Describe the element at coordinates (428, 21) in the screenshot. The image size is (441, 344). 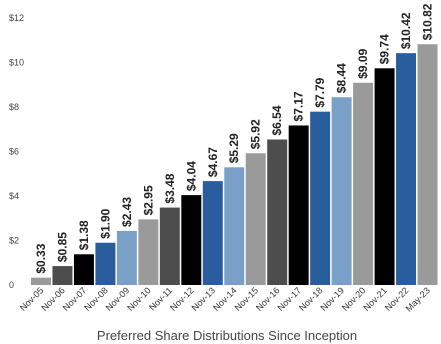
I see `data-label: $10.82` at that location.